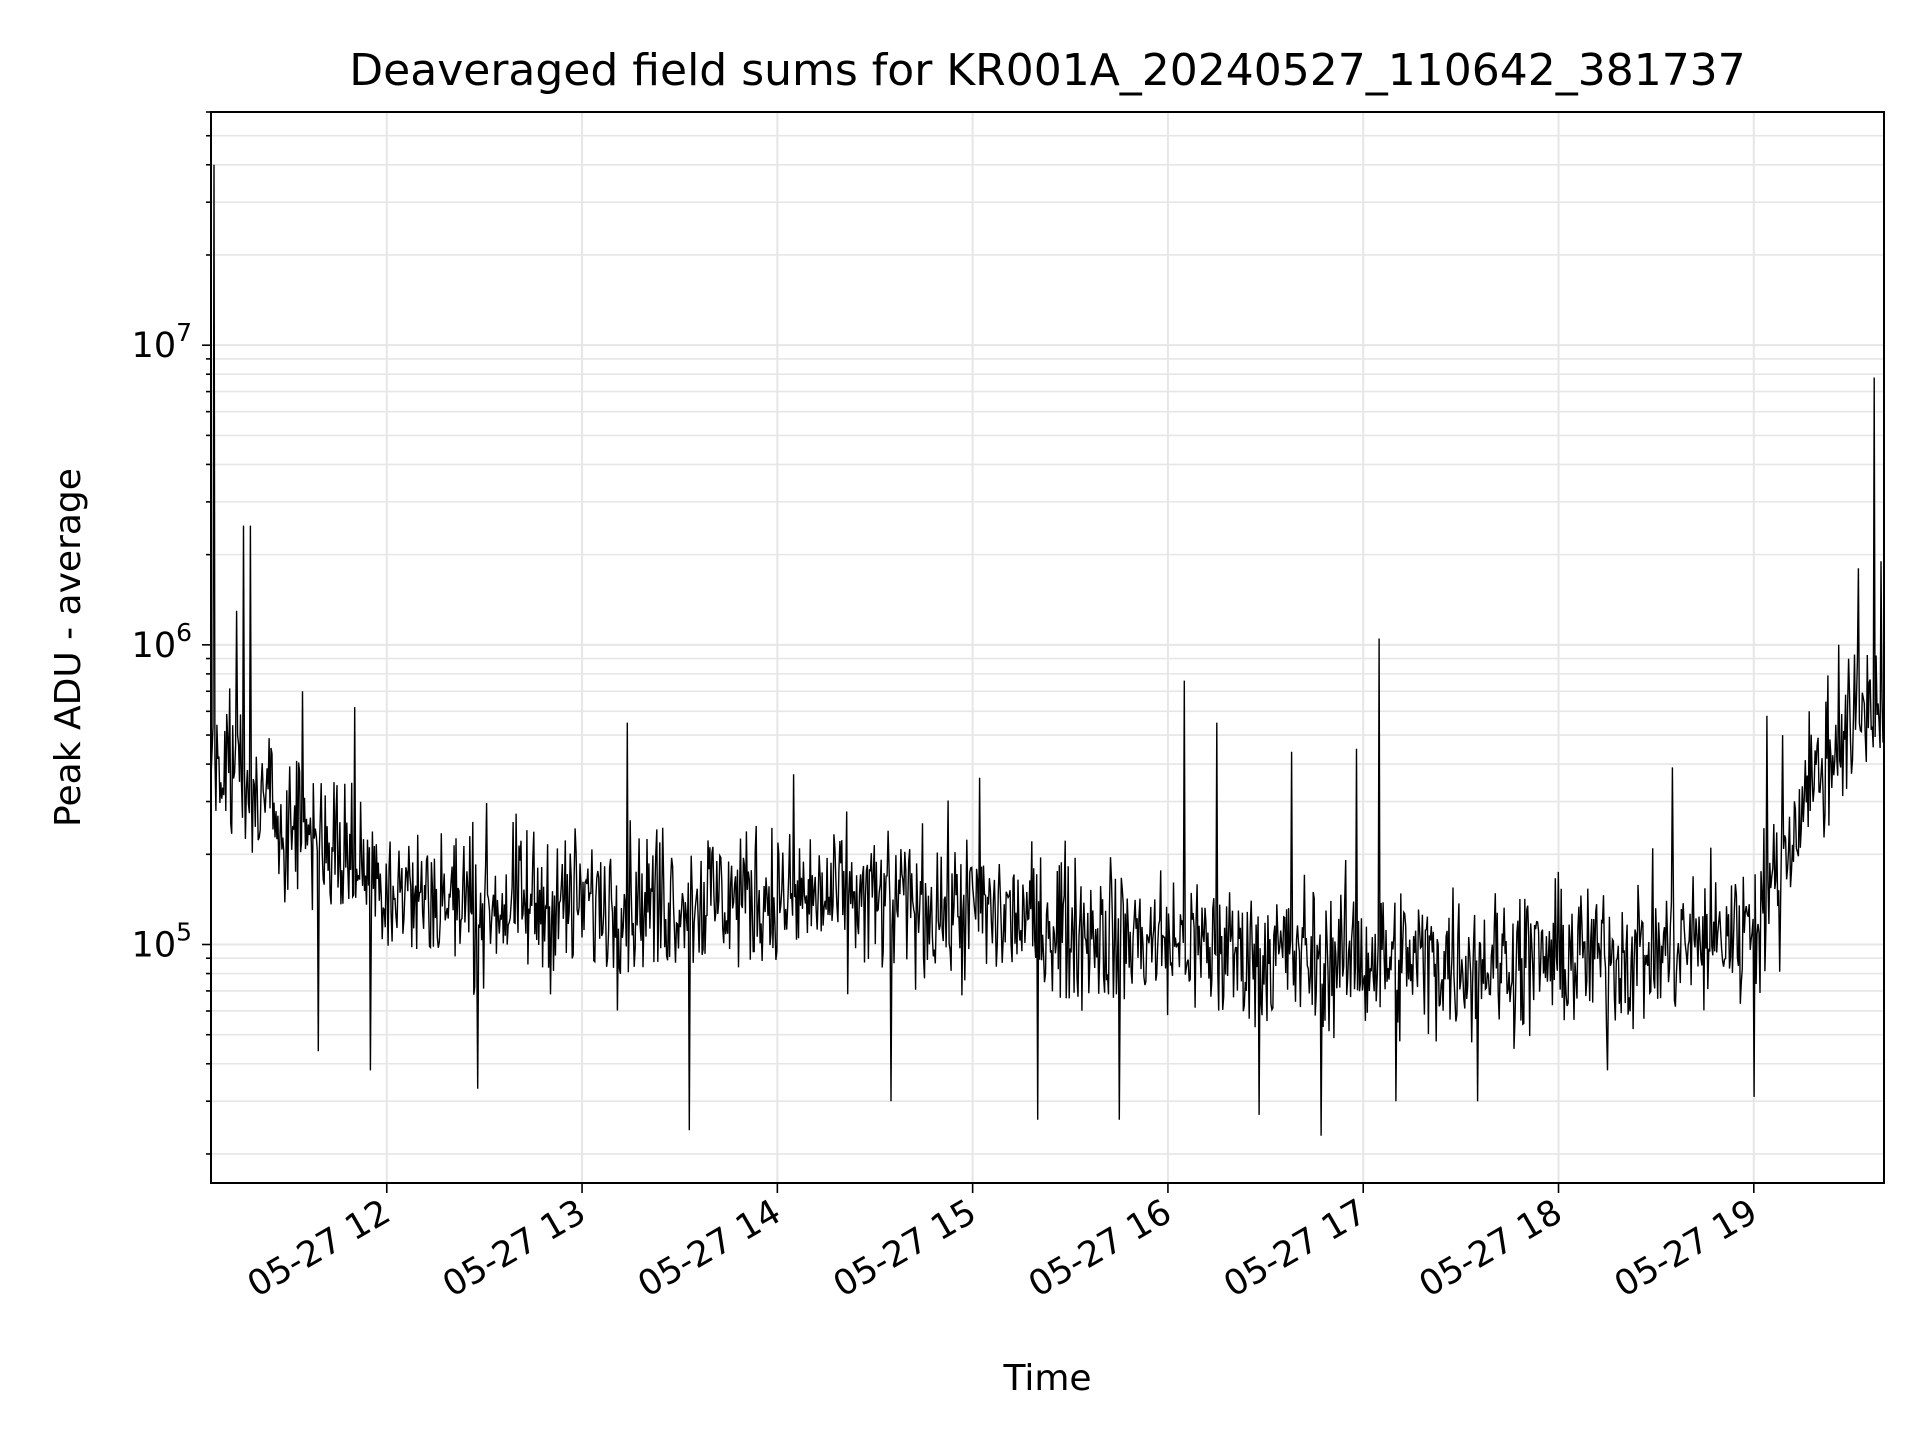 This screenshot has height=1440, width=1920. Describe the element at coordinates (68, 647) in the screenshot. I see `y-axis-label: Peak ADU - average` at that location.